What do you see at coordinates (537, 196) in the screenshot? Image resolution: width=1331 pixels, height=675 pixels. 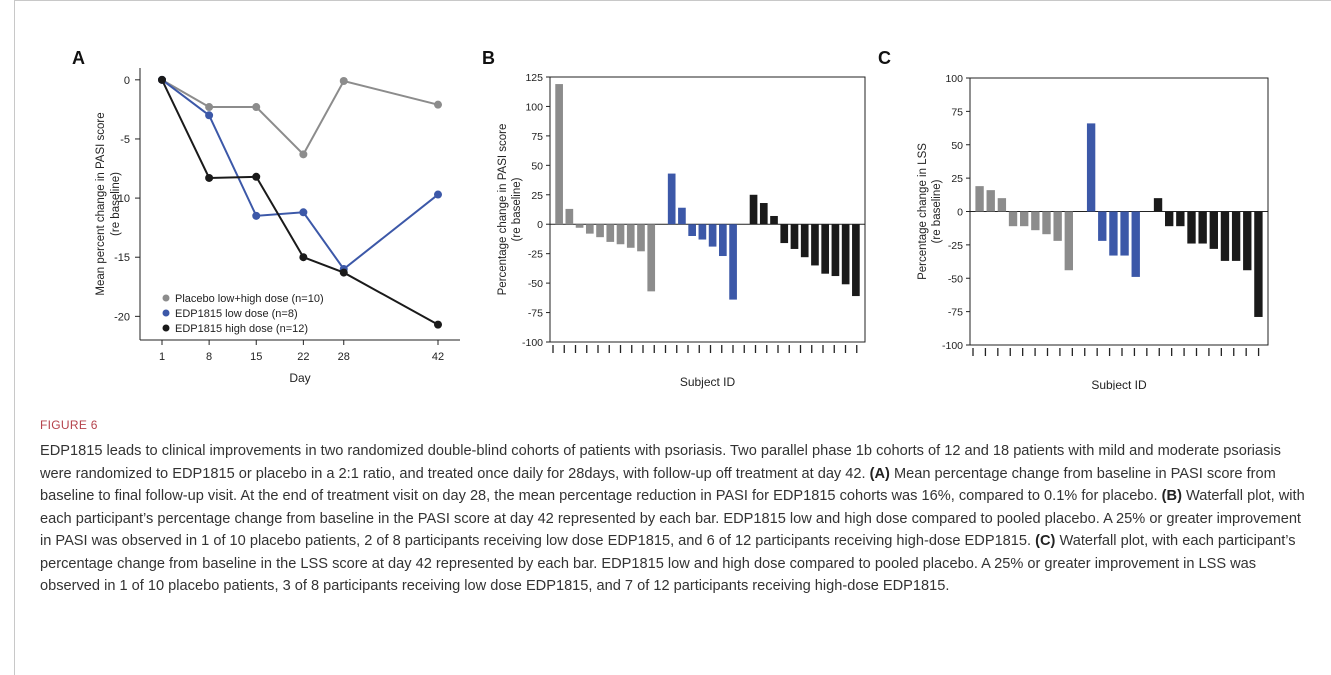 I see `panel-b-y-tick-label: 25` at bounding box center [537, 196].